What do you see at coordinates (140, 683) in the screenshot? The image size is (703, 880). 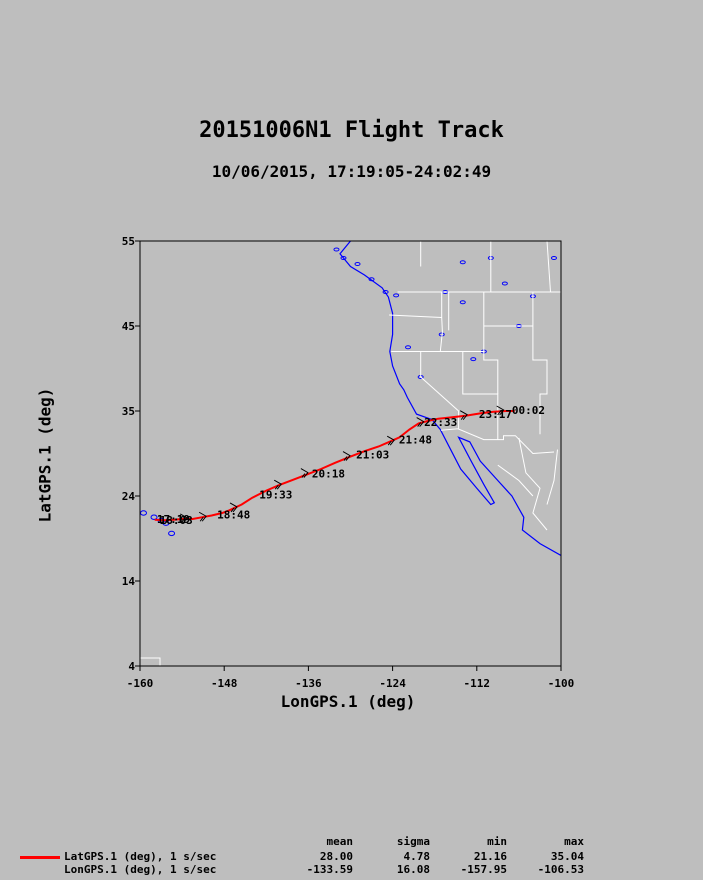 I see `x-tick-label: -160` at bounding box center [140, 683].